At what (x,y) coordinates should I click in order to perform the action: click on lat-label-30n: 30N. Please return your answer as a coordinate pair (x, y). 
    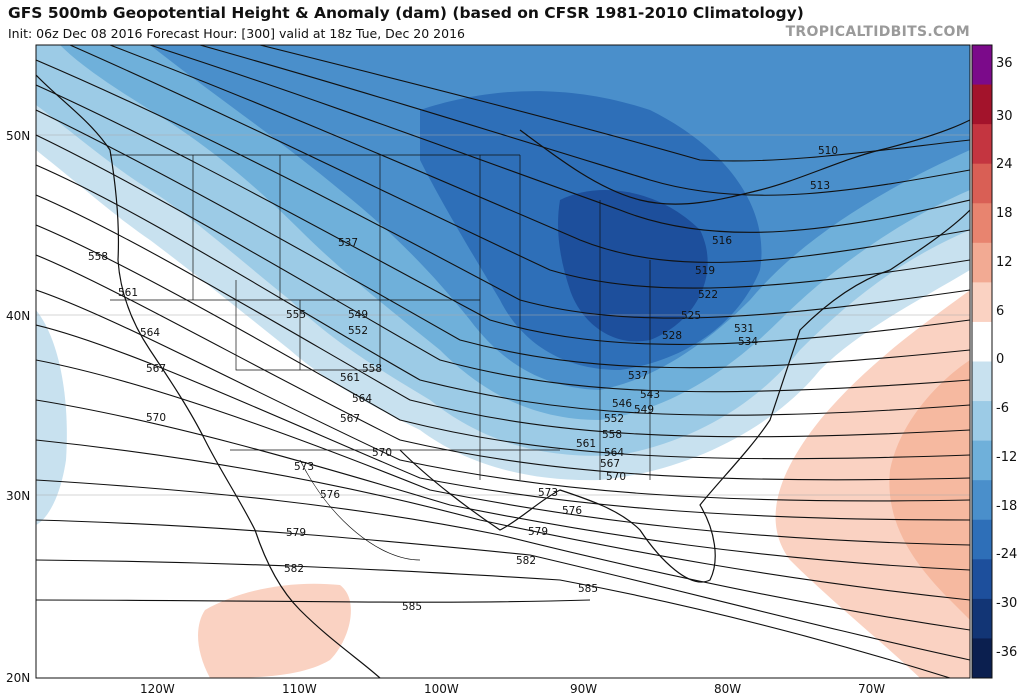
    Looking at the image, I should click on (18, 496).